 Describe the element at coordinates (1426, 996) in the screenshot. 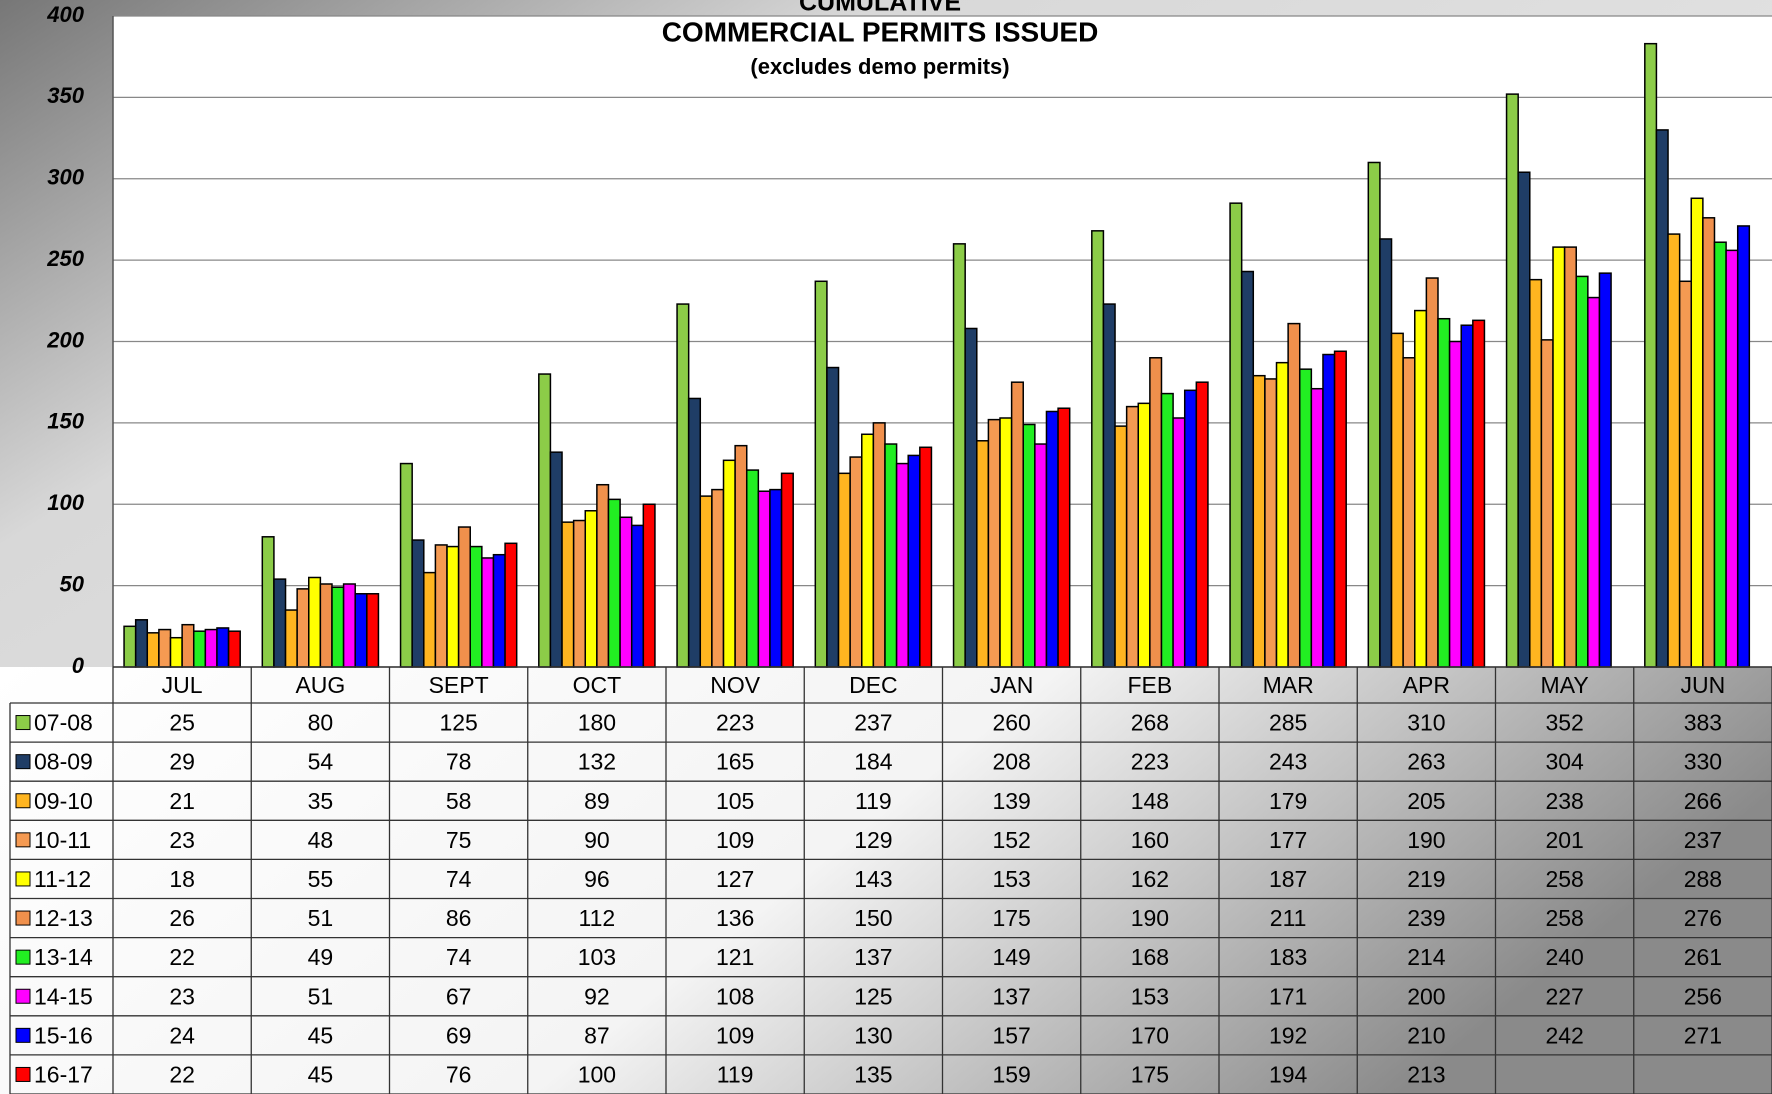

I see `table-value: 200` at that location.